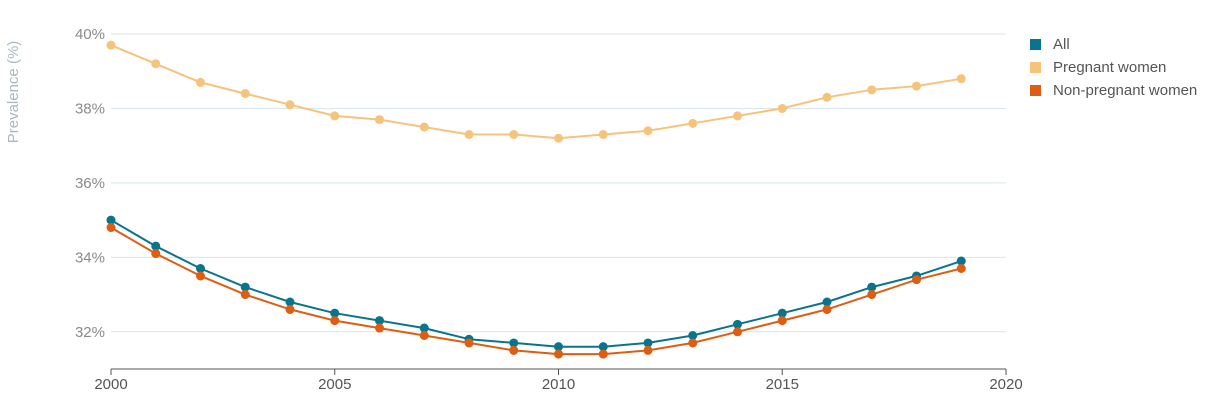  Describe the element at coordinates (335, 116) in the screenshot. I see `data-point-pregnant-women-2005` at that location.